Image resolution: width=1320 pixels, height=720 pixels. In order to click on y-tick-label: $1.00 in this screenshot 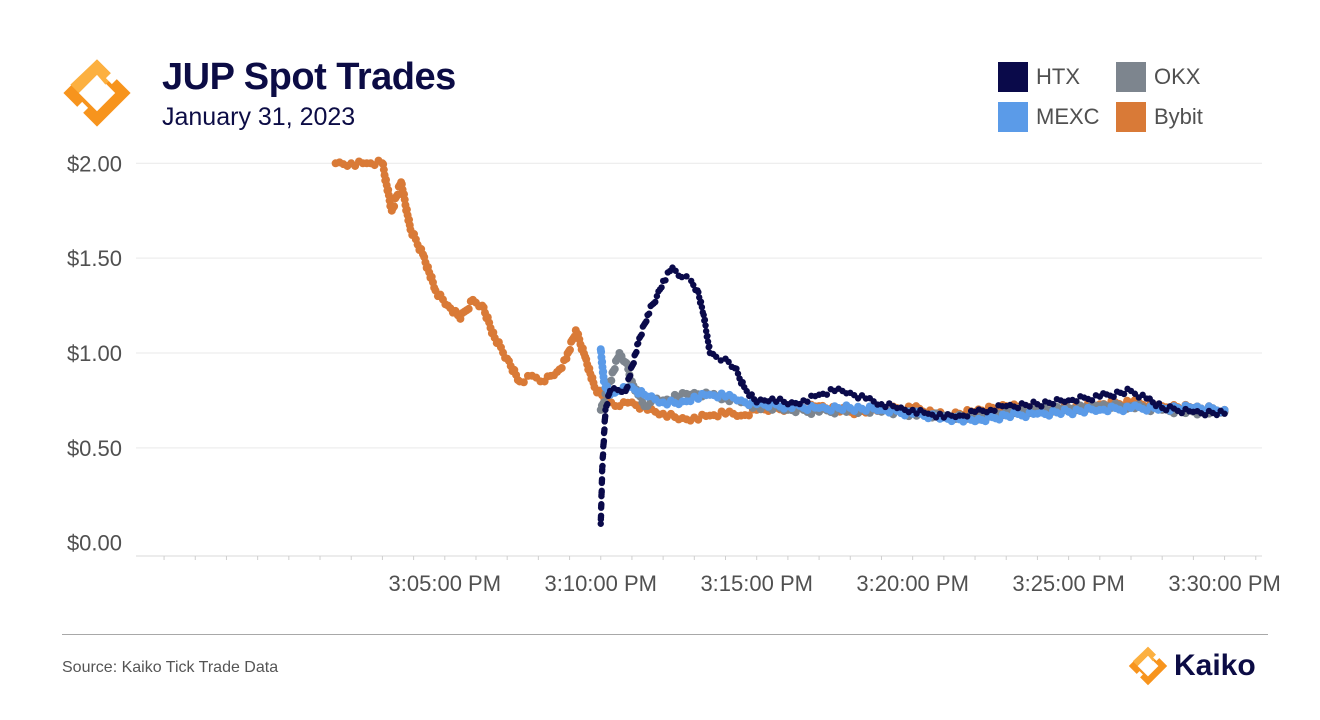, I will do `click(94, 353)`.